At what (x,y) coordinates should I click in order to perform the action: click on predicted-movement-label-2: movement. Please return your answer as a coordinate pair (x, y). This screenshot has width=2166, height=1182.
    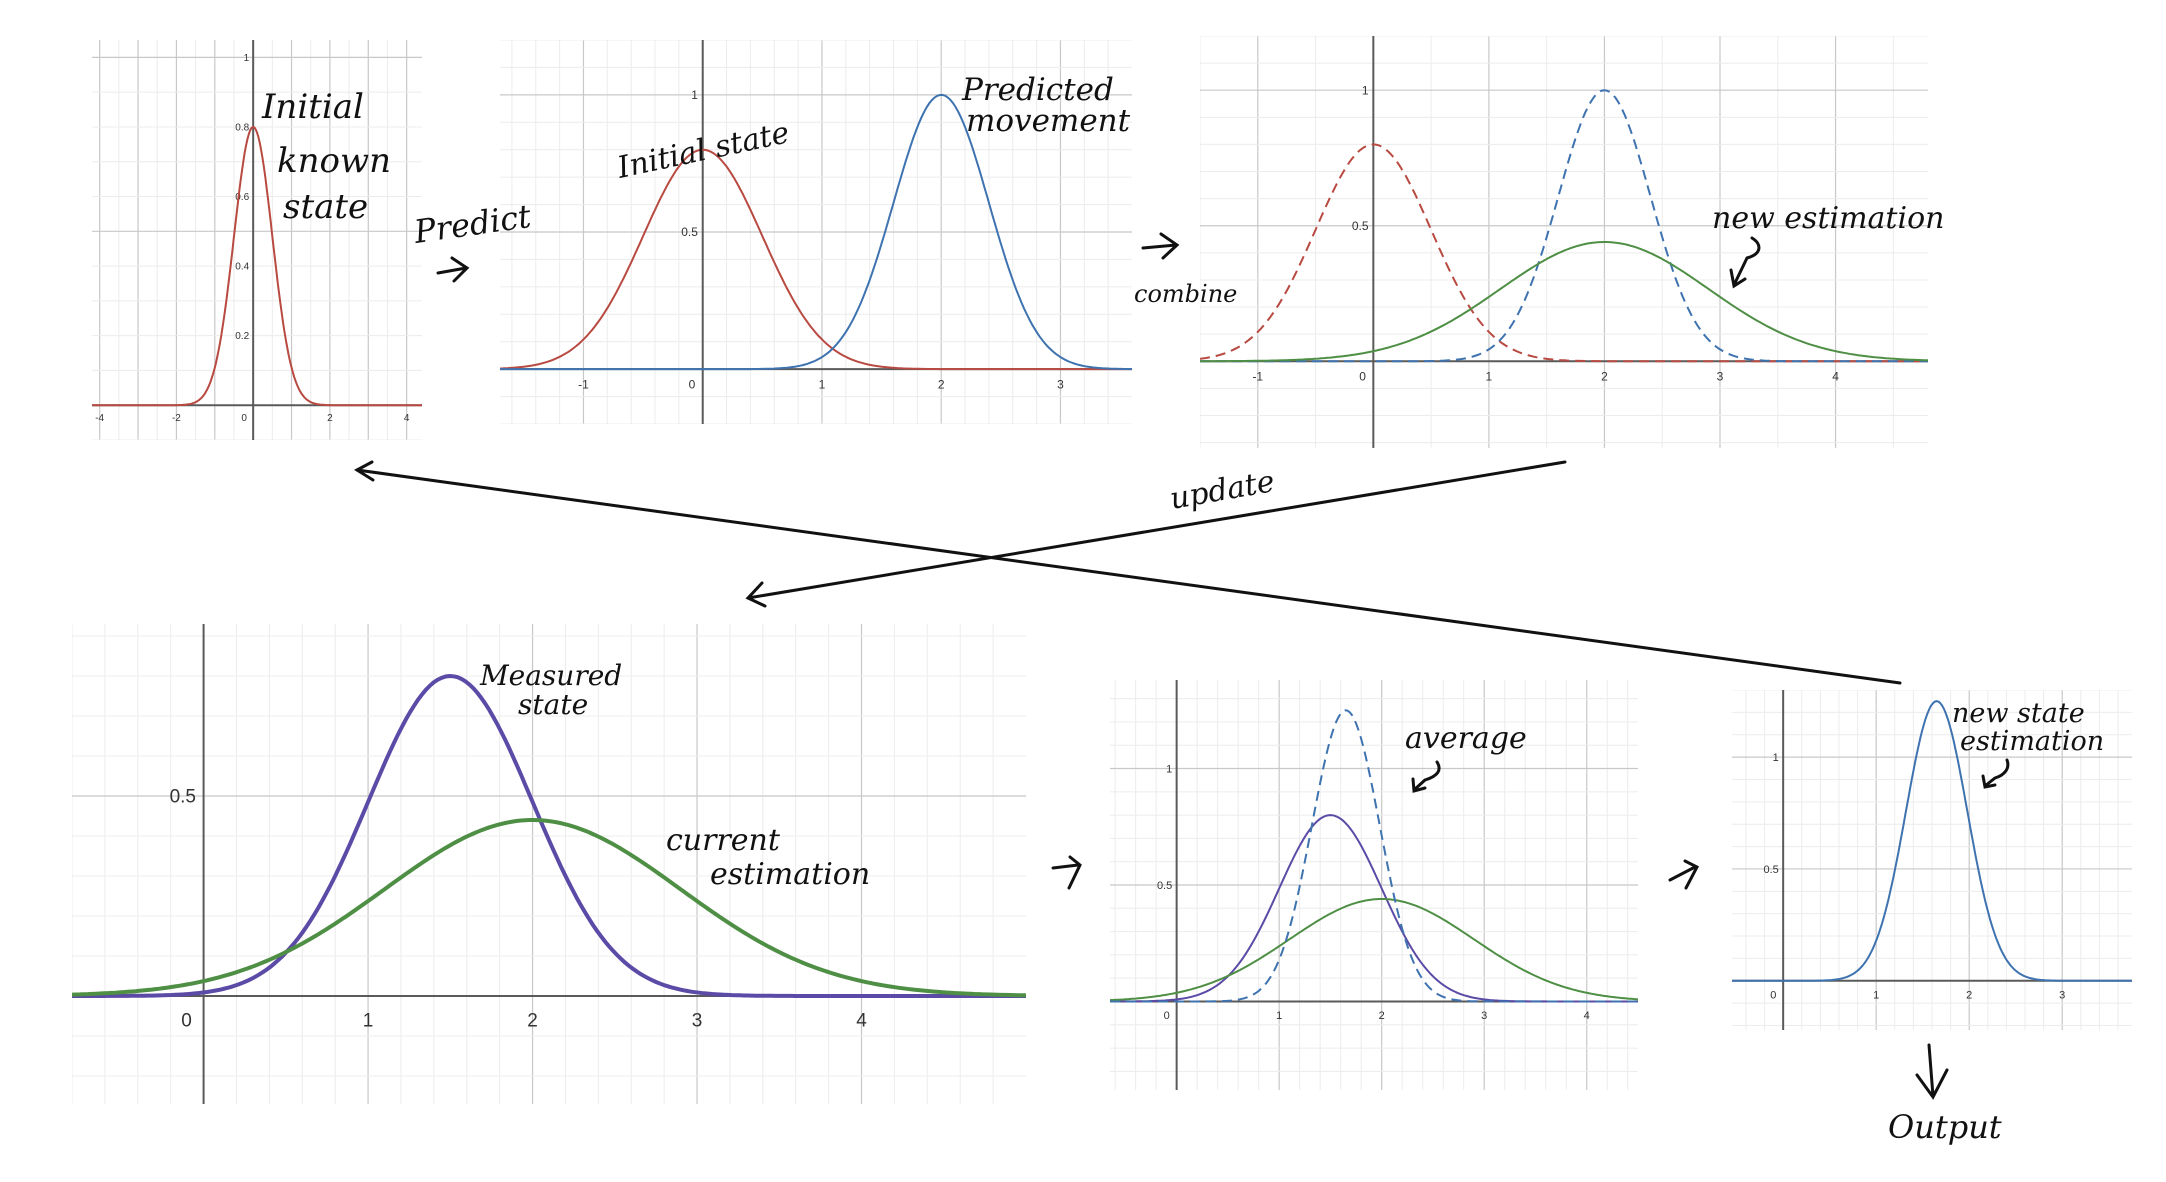
    Looking at the image, I should click on (1048, 121).